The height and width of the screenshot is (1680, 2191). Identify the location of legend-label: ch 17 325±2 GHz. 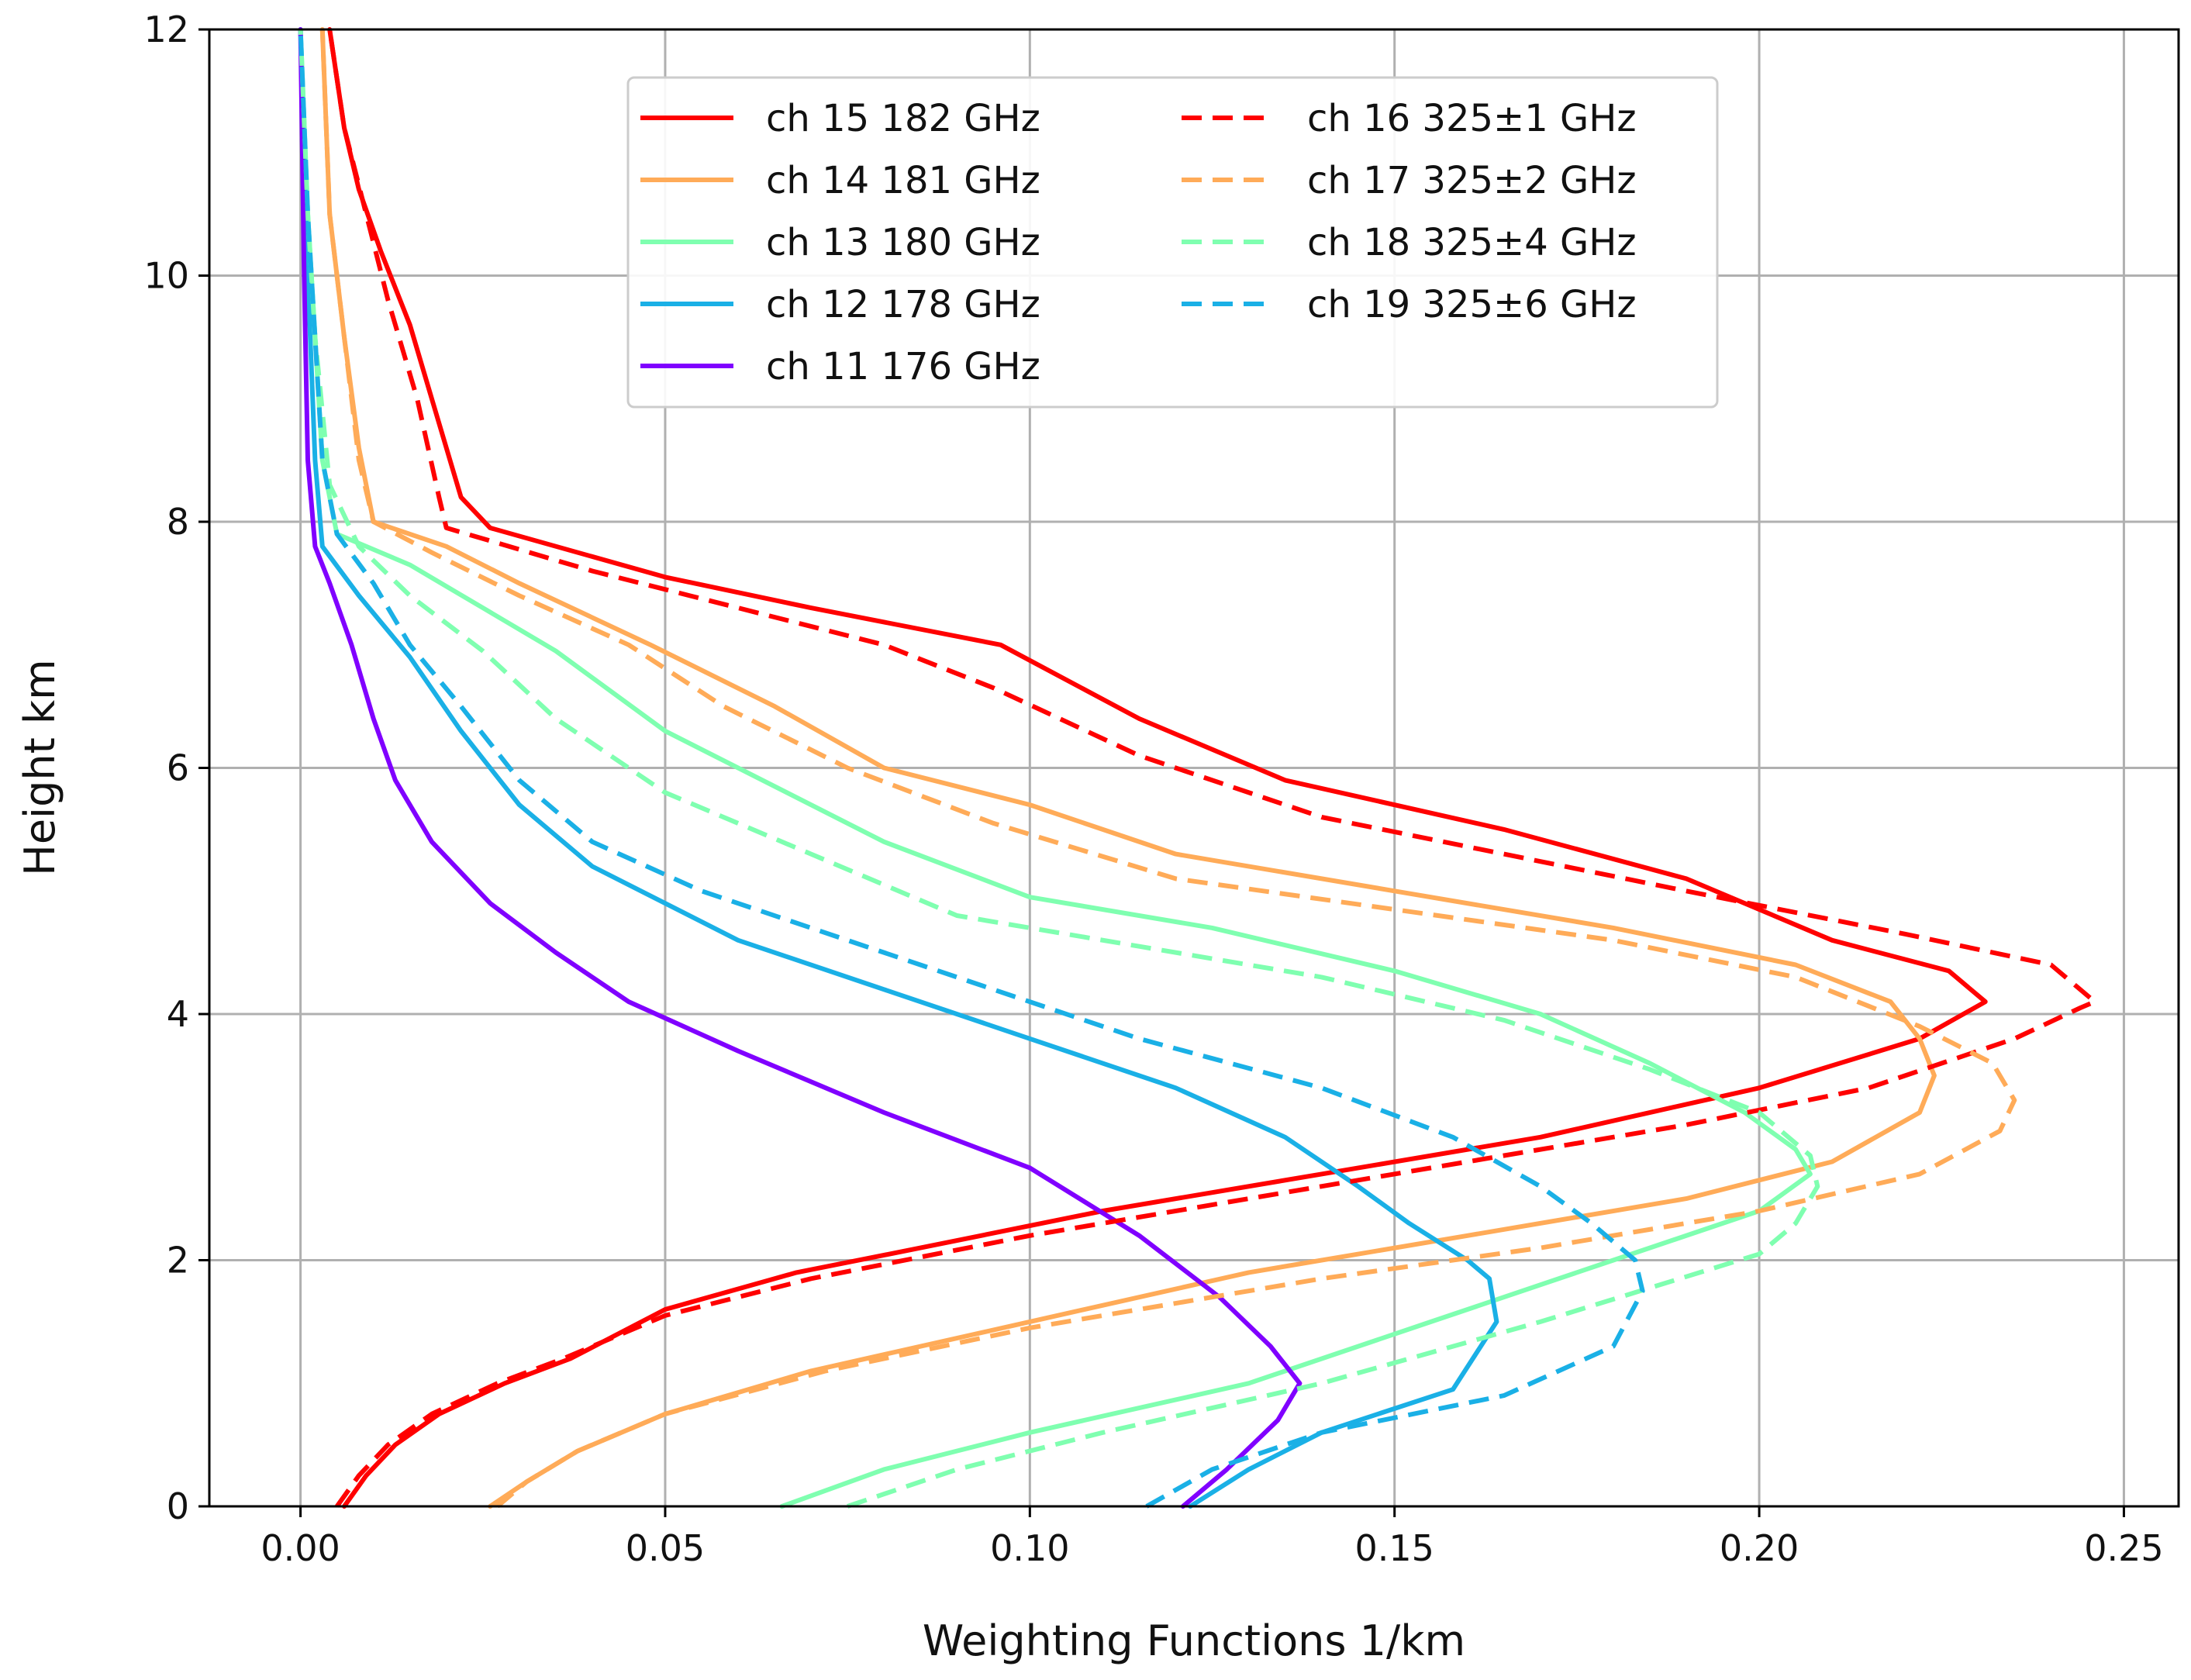
(1472, 181).